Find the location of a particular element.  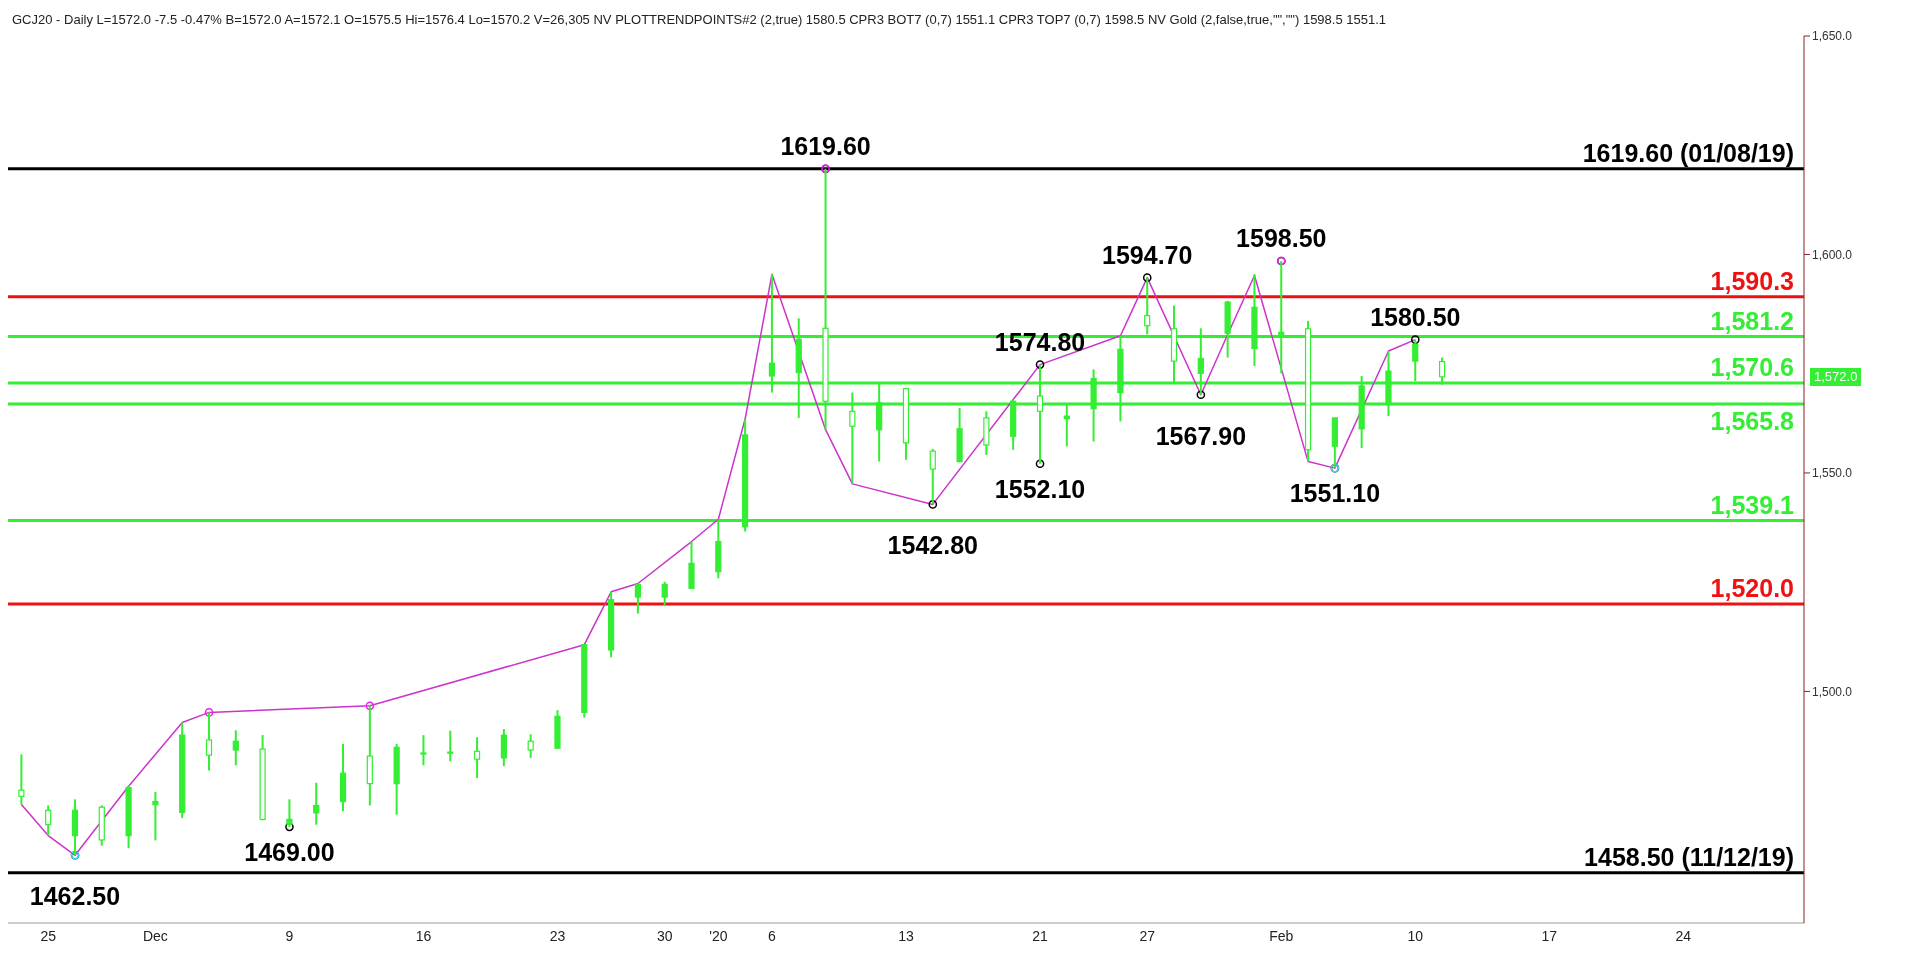

y-tick-label: 1,650.0 is located at coordinates (1832, 36).